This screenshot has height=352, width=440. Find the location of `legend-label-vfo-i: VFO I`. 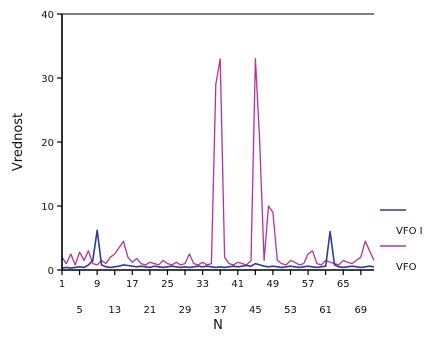

legend-label-vfo-i: VFO I is located at coordinates (409, 231).